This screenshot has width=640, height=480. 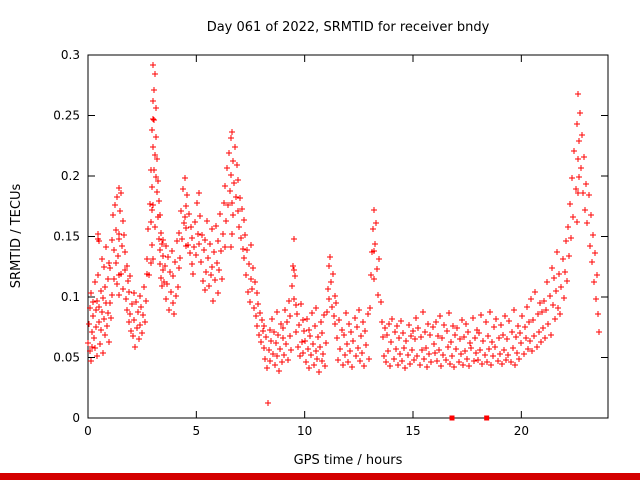 I want to click on y-tick-label: 0, so click(x=76, y=418).